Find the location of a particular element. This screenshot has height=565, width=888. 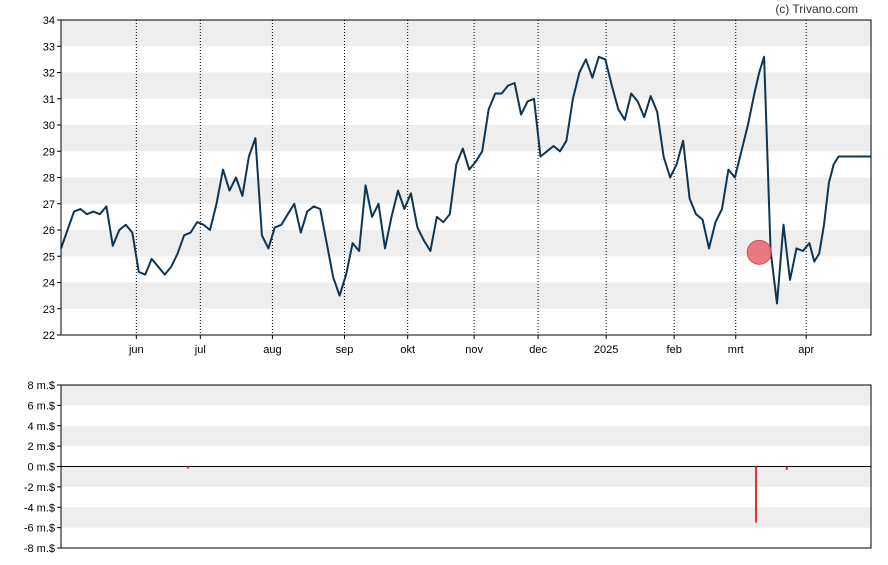

volume-y-tick-label: -4 m.$ is located at coordinates (39, 508).